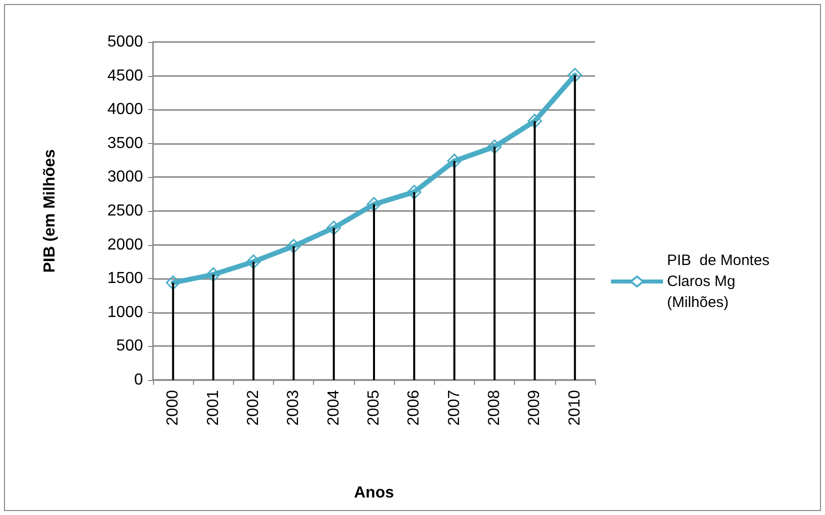 Image resolution: width=825 pixels, height=515 pixels. I want to click on y-tick-label: 1000, so click(125, 312).